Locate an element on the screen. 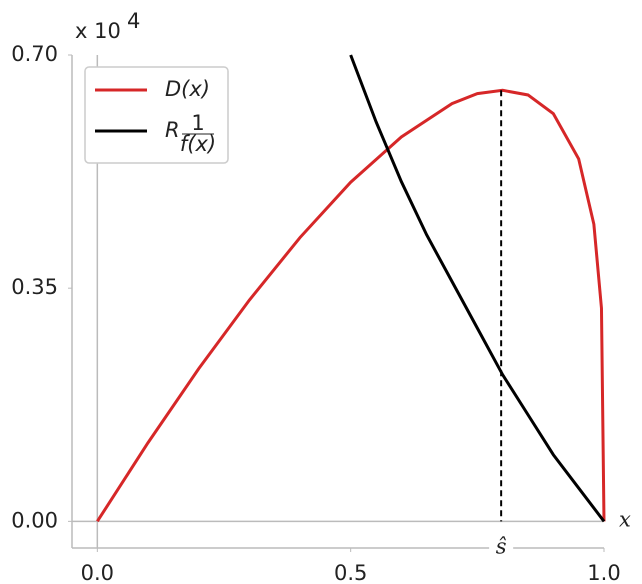 This screenshot has width=642, height=584. x-axis-label: x is located at coordinates (625, 520).